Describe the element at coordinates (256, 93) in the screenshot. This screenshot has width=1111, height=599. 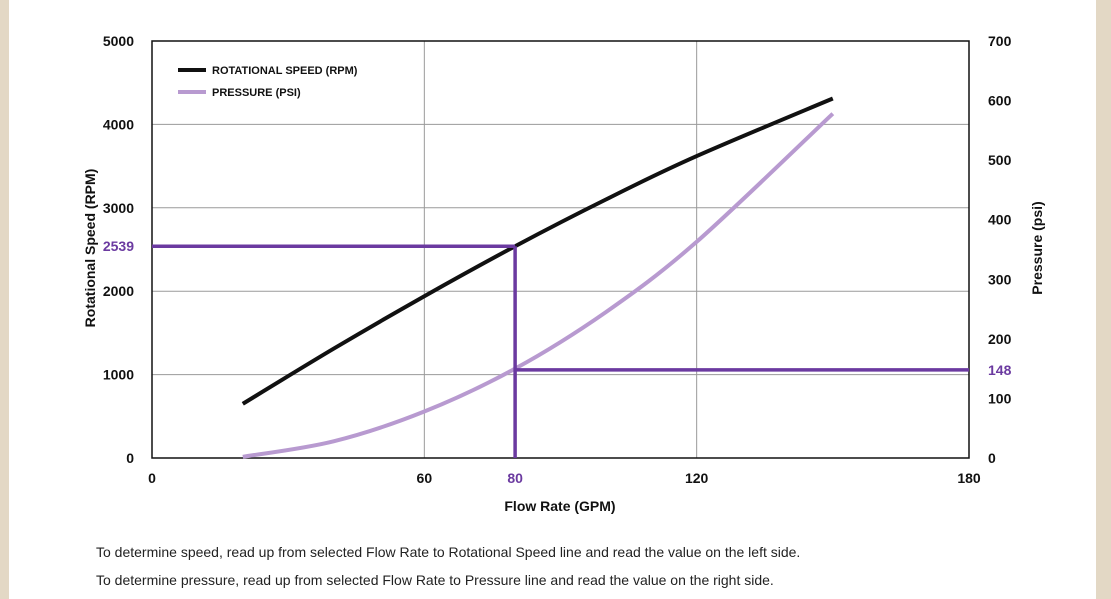
I see `legend-label-pressure: PRESSURE (PSI)` at that location.